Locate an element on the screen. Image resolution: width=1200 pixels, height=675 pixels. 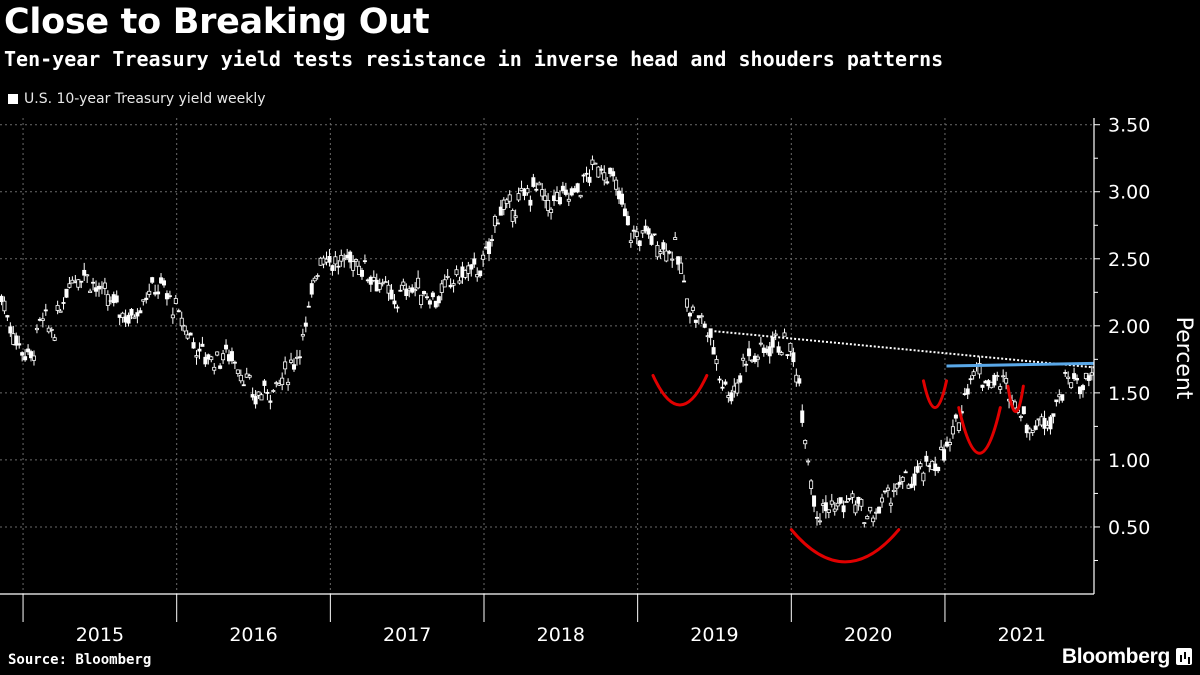
head-arc is located at coordinates (845, 546).